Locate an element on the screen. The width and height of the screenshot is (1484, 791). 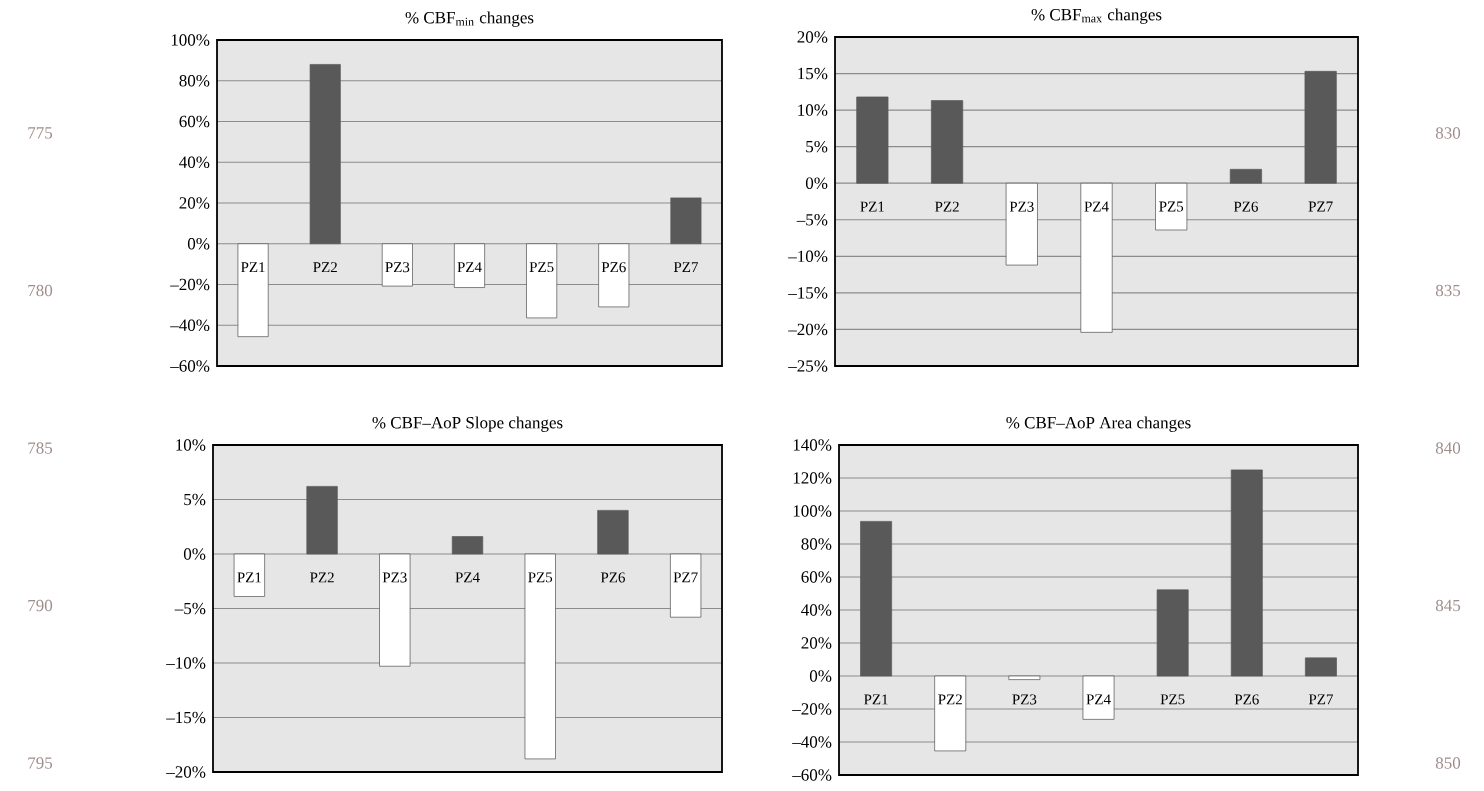
text: 840 is located at coordinates (1448, 448).